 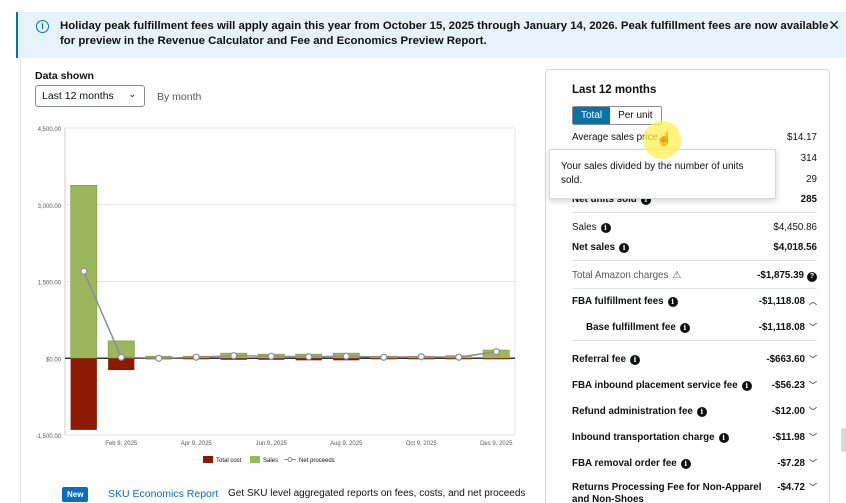 What do you see at coordinates (599, 359) in the screenshot?
I see `referral-label: Referral fee` at bounding box center [599, 359].